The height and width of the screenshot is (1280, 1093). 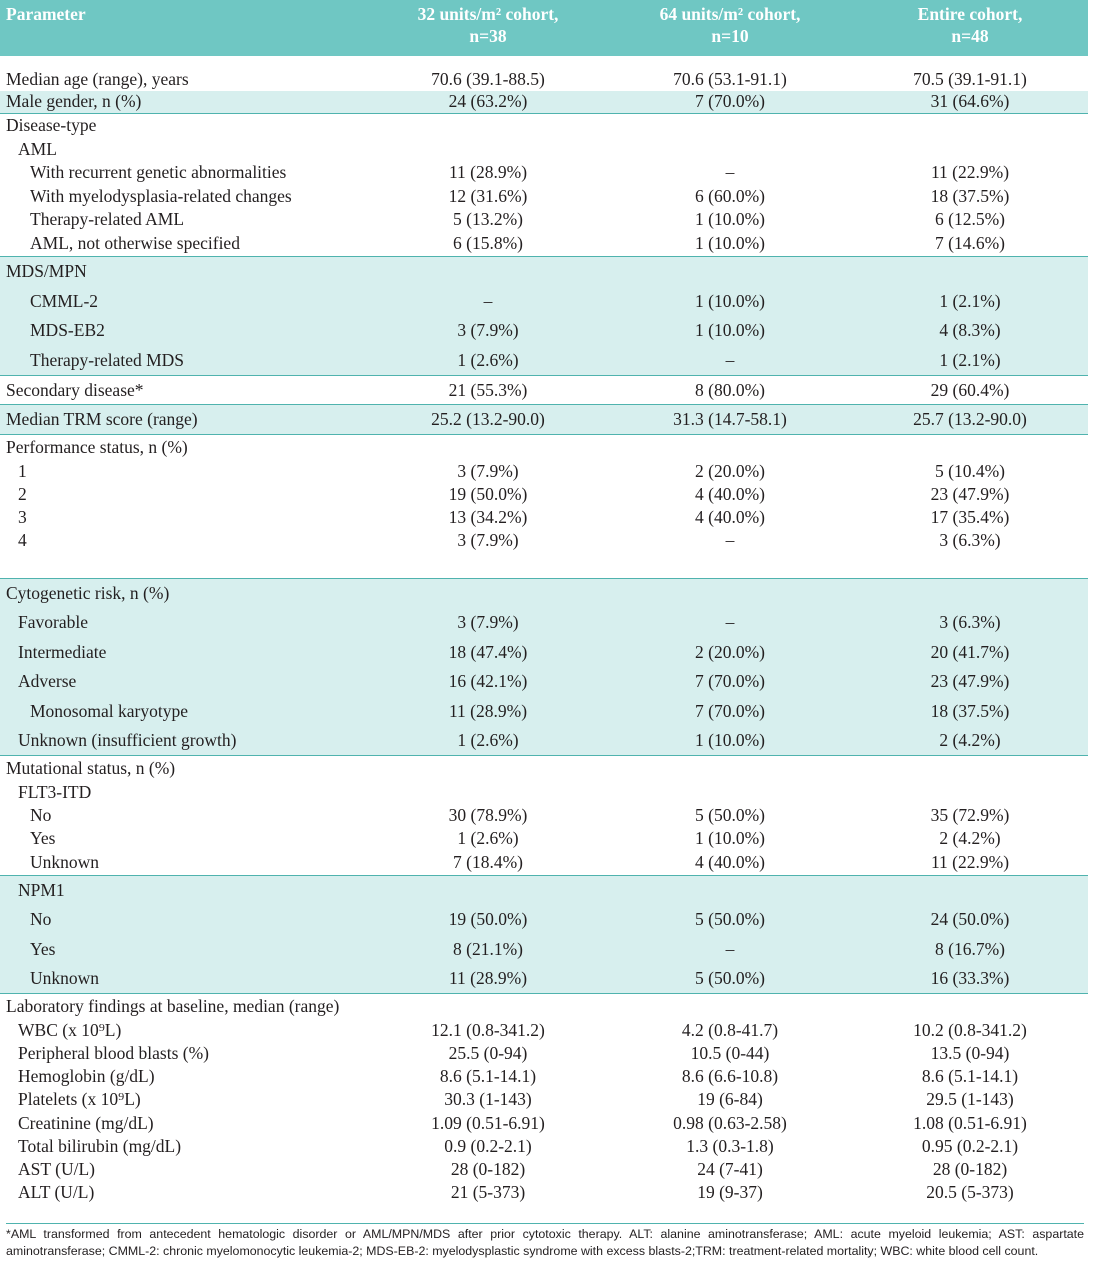 I want to click on section-label: Performance status, n (%), so click(x=184, y=447).